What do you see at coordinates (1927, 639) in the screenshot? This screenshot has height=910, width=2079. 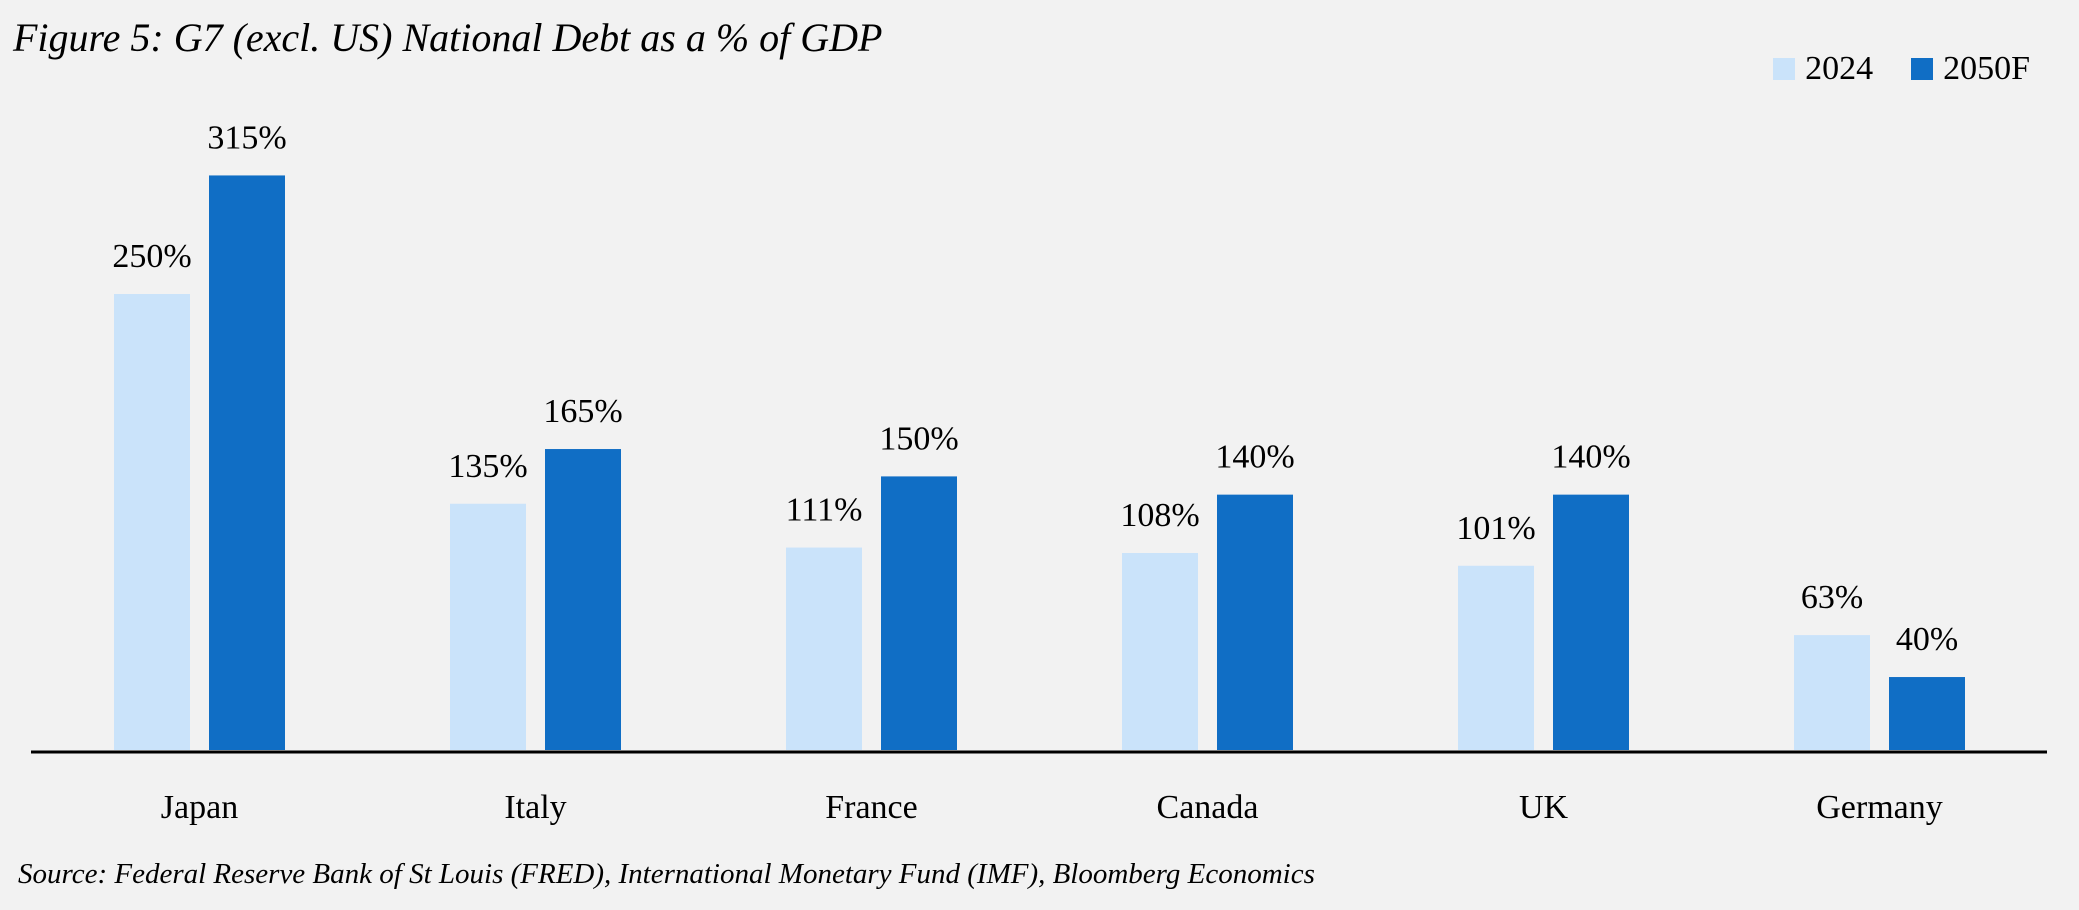 I see `value-label-germany-2050f: 40%` at bounding box center [1927, 639].